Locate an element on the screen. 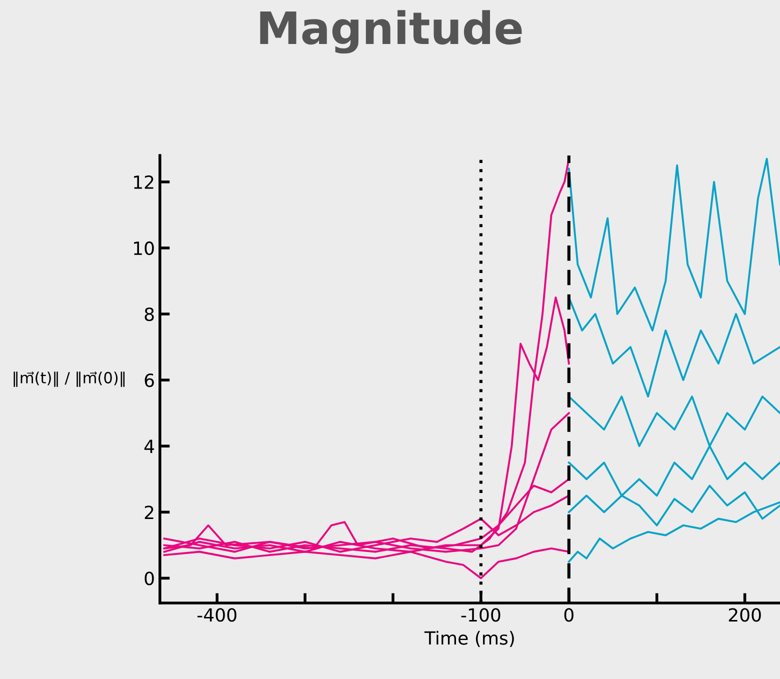 This screenshot has width=780, height=679. x-tick-label: -100 is located at coordinates (480, 615).